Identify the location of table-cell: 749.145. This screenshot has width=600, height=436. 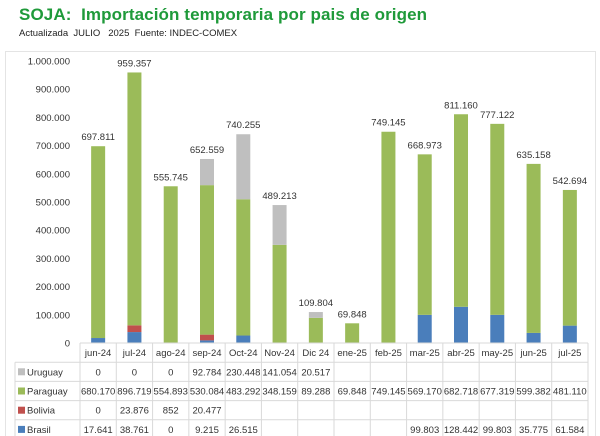
(388, 392).